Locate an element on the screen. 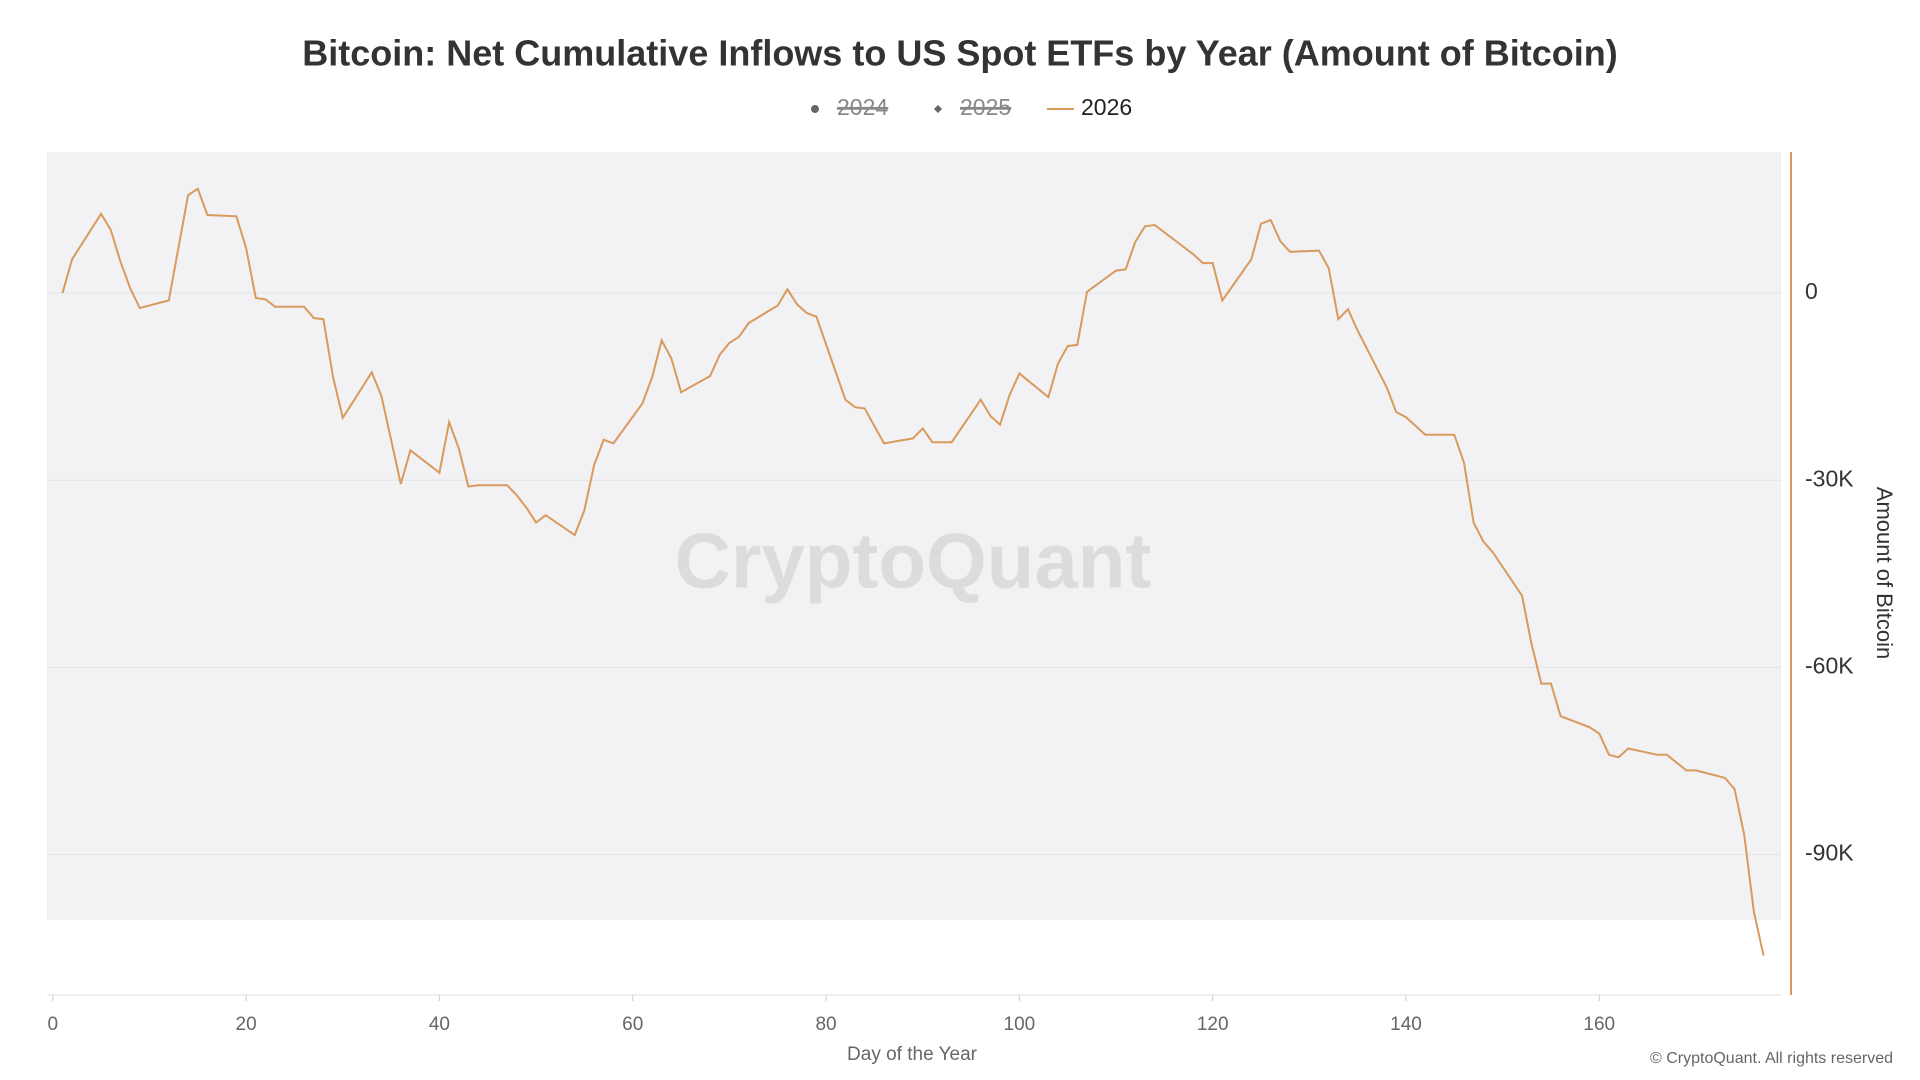 The width and height of the screenshot is (1920, 1080). x-tick-label: 80 is located at coordinates (825, 1024).